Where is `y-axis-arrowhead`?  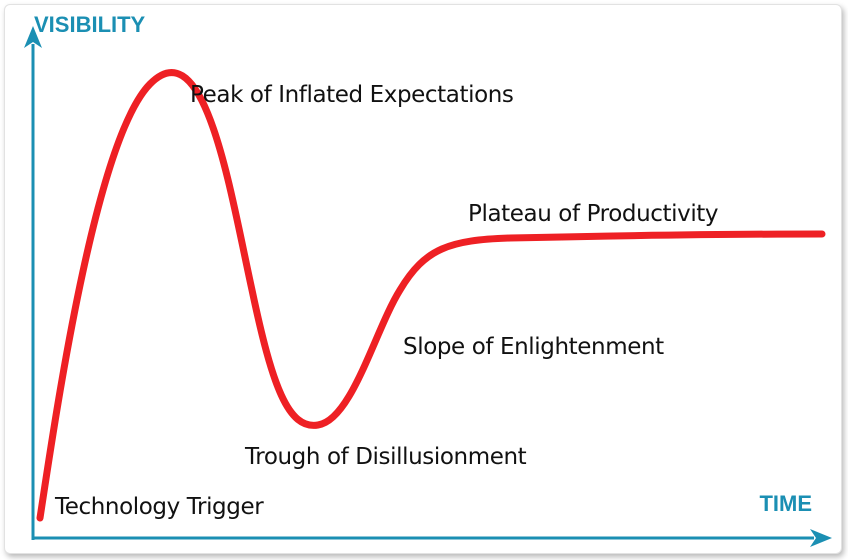
y-axis-arrowhead is located at coordinates (33, 37).